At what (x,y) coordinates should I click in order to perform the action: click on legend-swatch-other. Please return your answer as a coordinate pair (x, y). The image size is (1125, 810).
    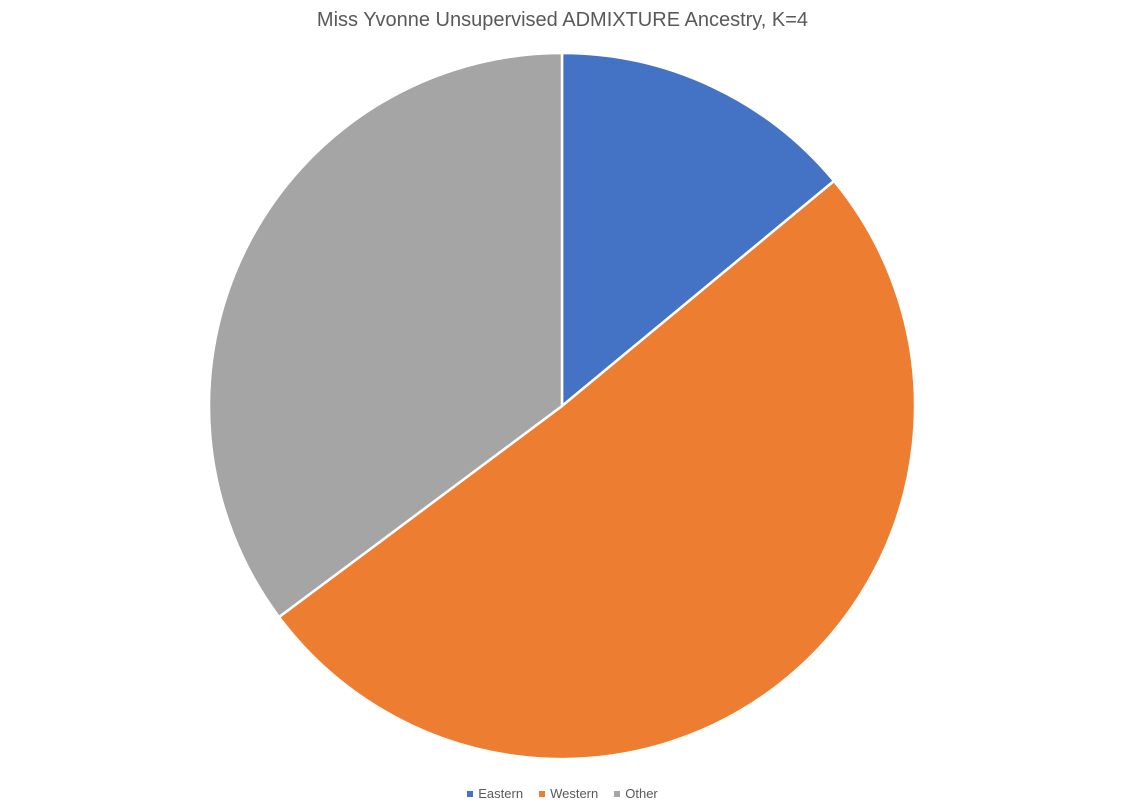
    Looking at the image, I should click on (617, 794).